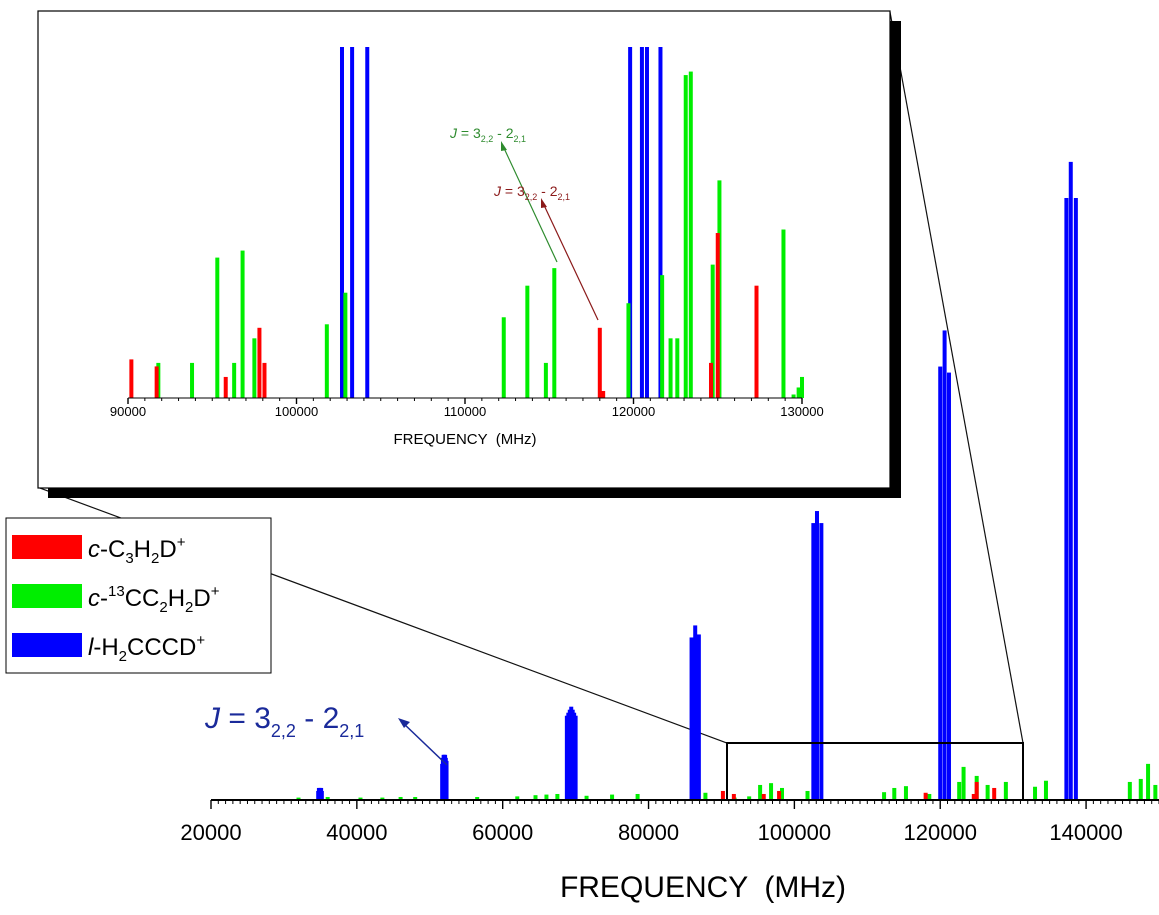  Describe the element at coordinates (47, 645) in the screenshot. I see `legend-swatch-blue` at that location.